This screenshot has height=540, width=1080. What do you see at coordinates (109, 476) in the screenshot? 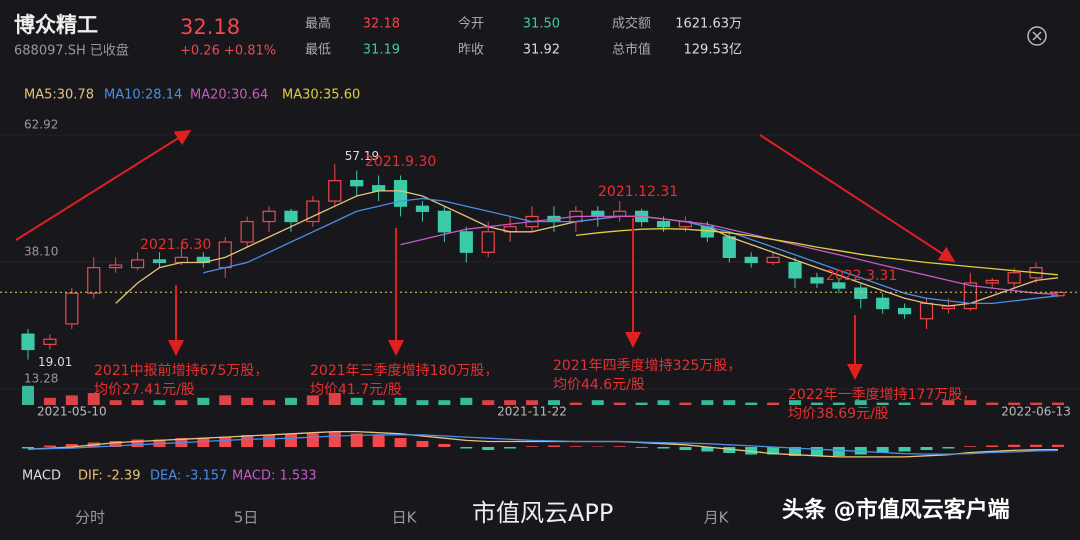
I see `macd-legend: DIF: -2.39` at bounding box center [109, 476].